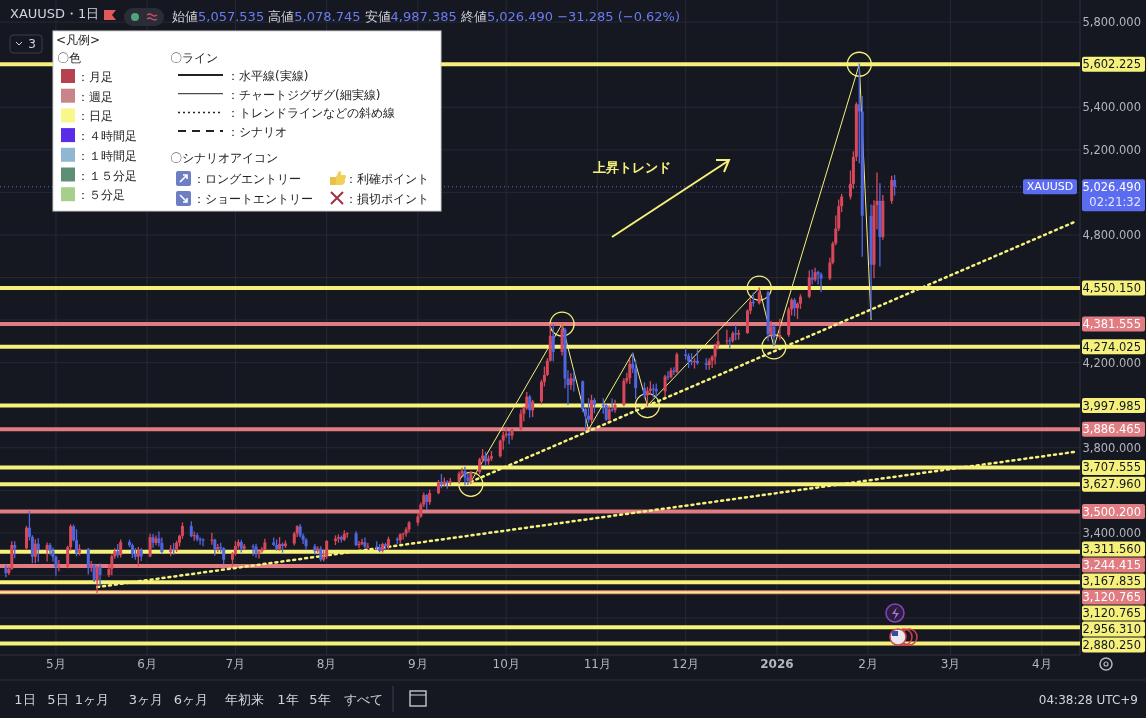 This screenshot has height=718, width=1146. What do you see at coordinates (950, 664) in the screenshot?
I see `x-tick-label: 3月` at bounding box center [950, 664].